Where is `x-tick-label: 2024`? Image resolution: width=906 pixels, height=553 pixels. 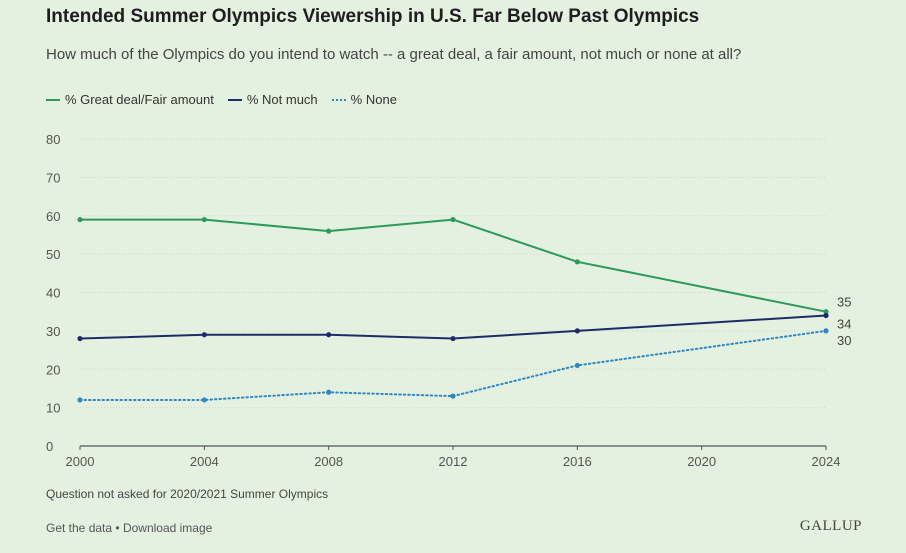 x-tick-label: 2024 is located at coordinates (826, 461).